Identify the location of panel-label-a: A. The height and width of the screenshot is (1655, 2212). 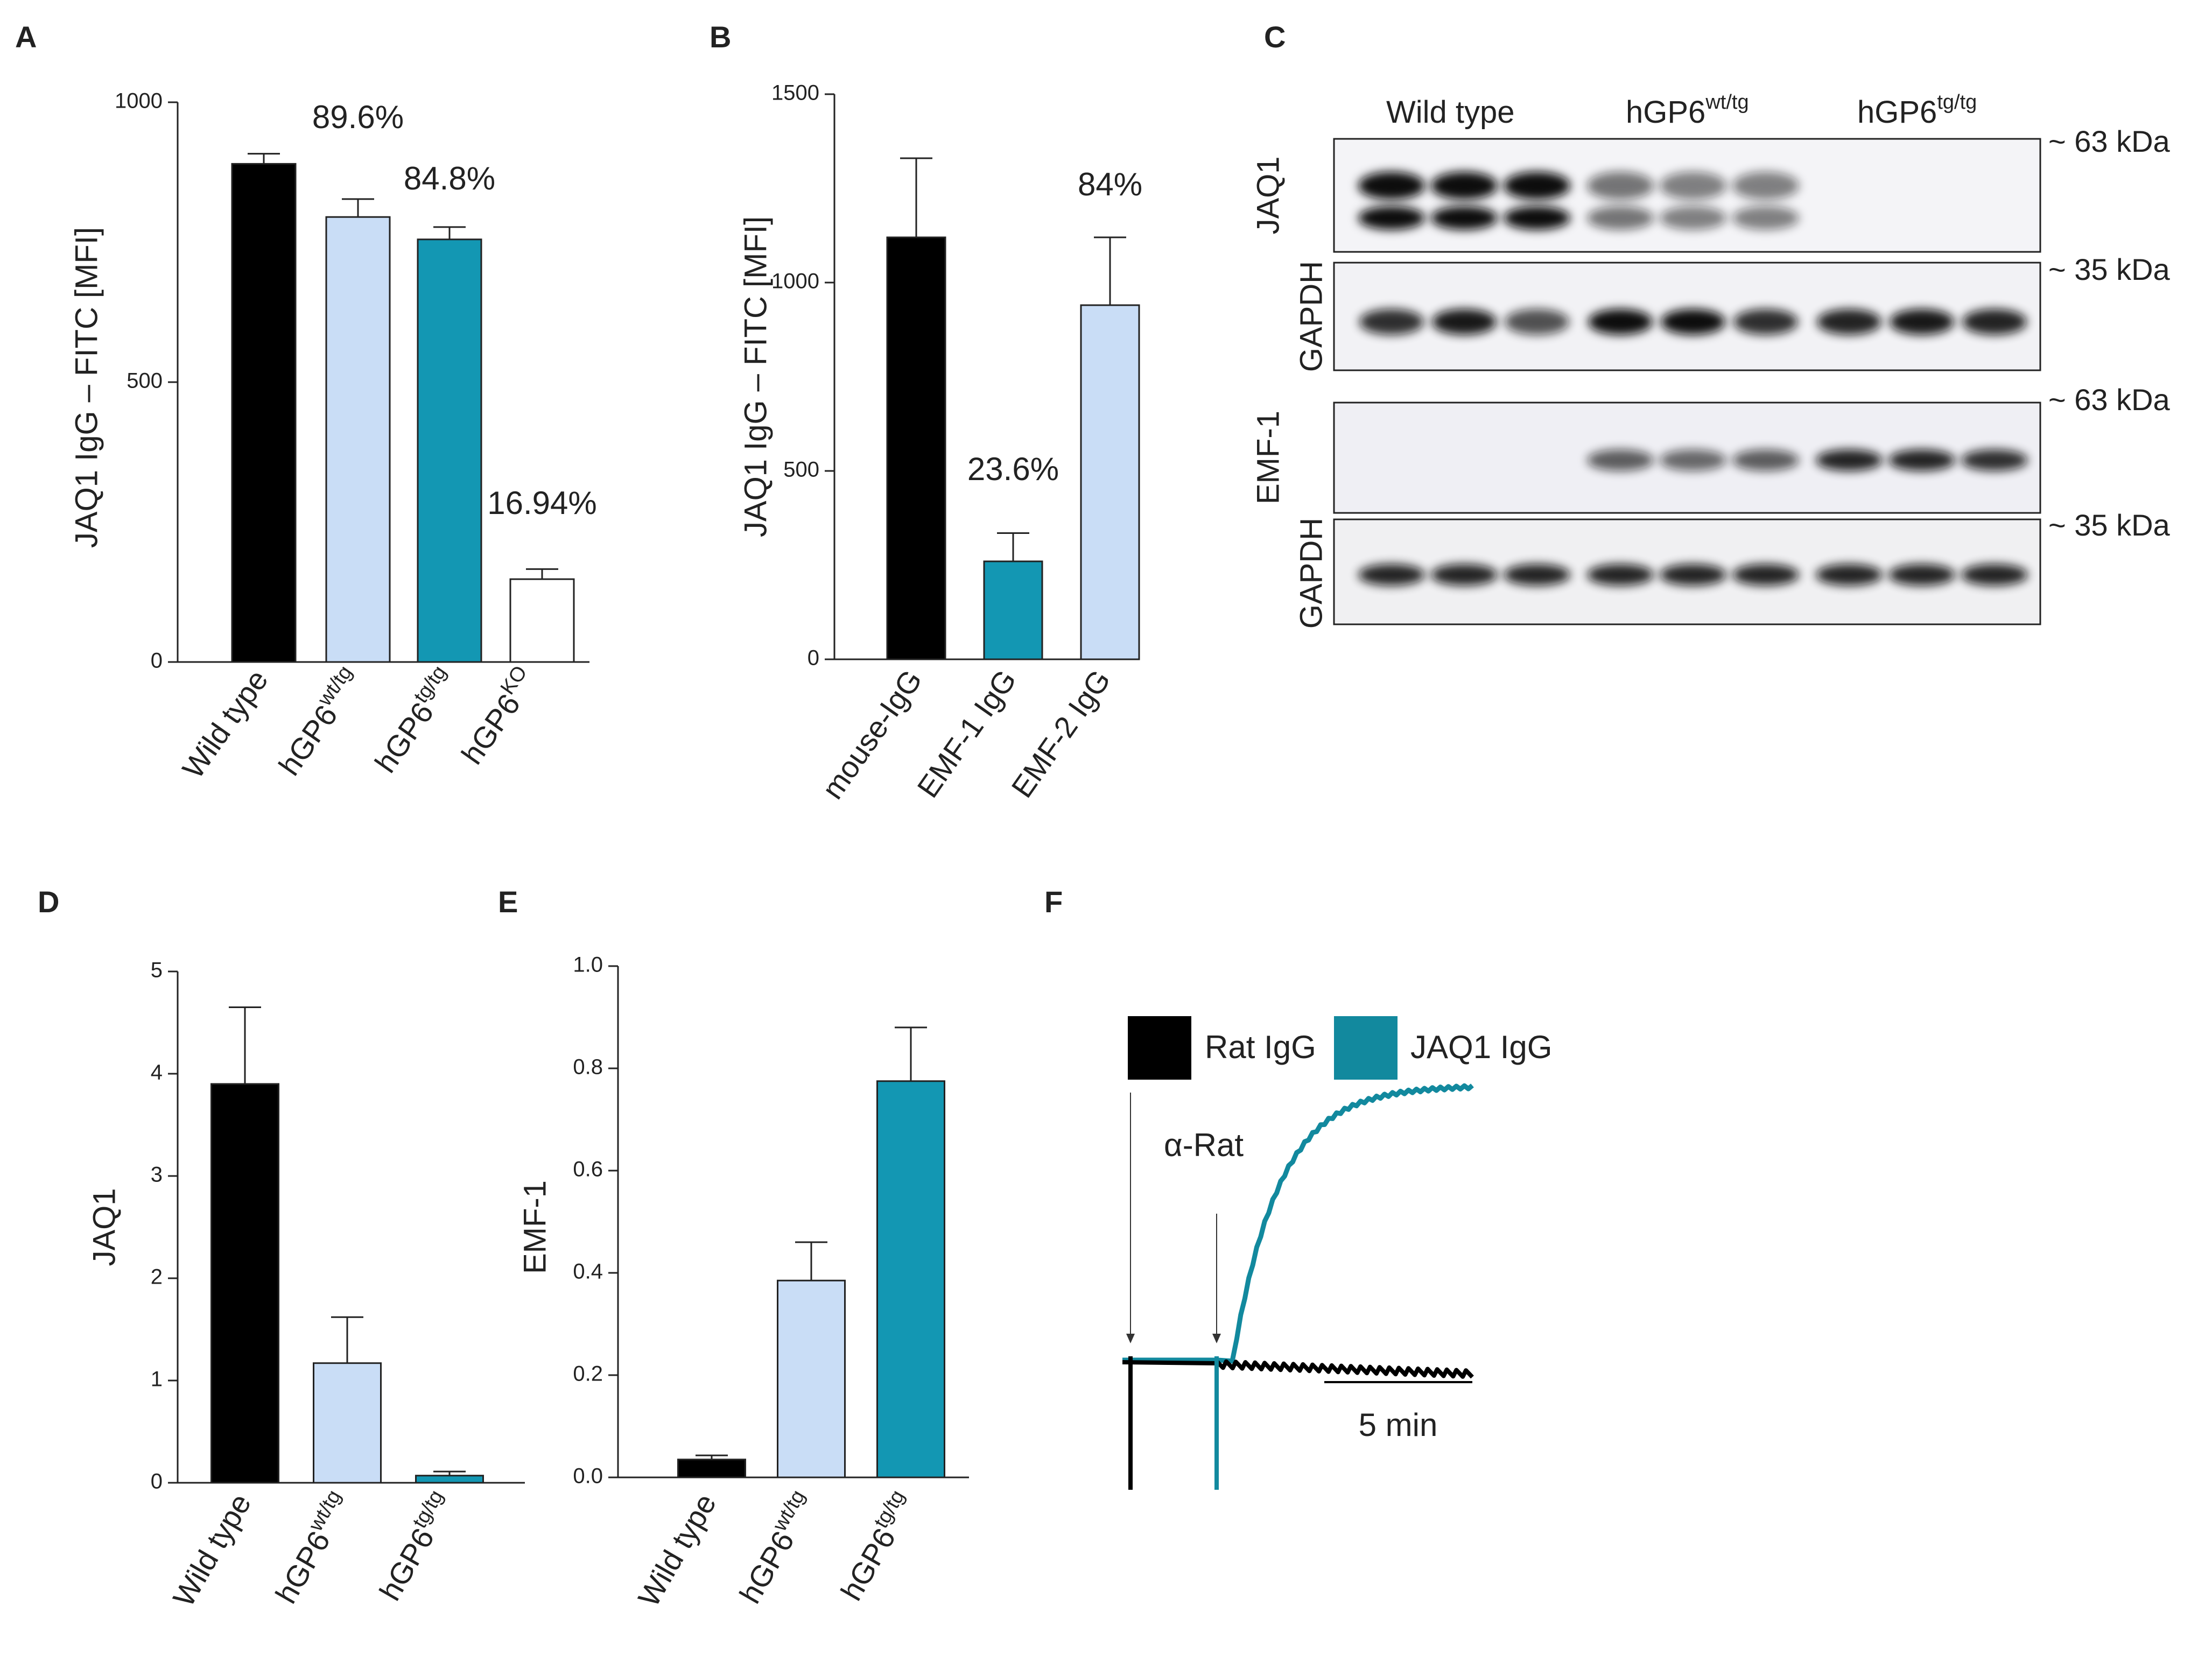
(26, 37).